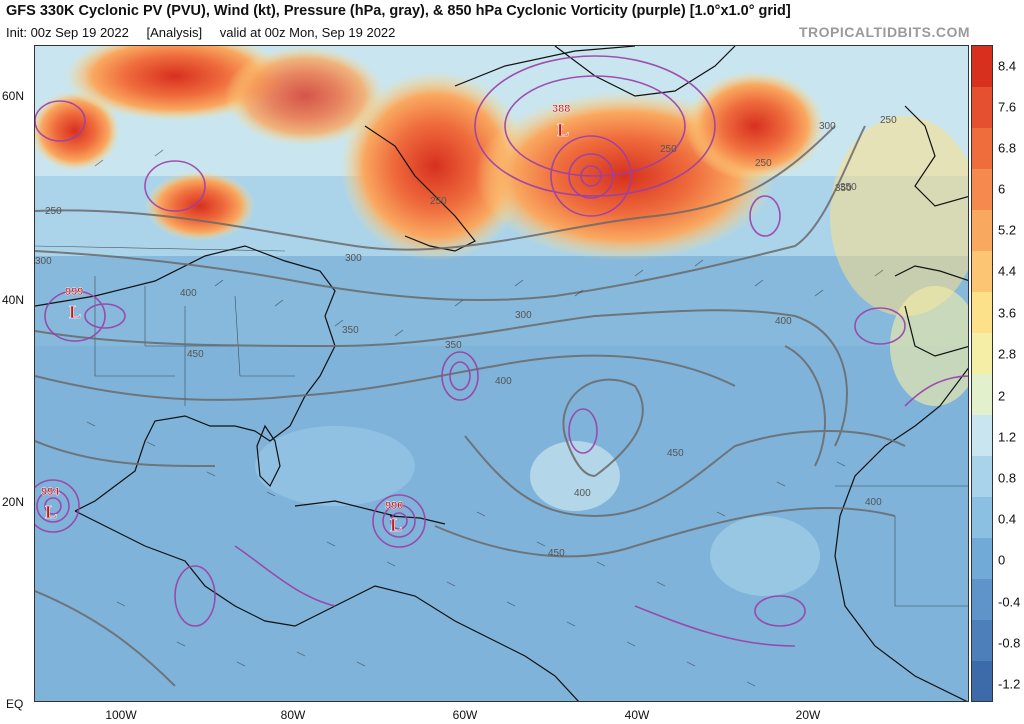 Image resolution: width=1024 pixels, height=724 pixels. What do you see at coordinates (1007, 519) in the screenshot?
I see `colorbar-label: 0.4` at bounding box center [1007, 519].